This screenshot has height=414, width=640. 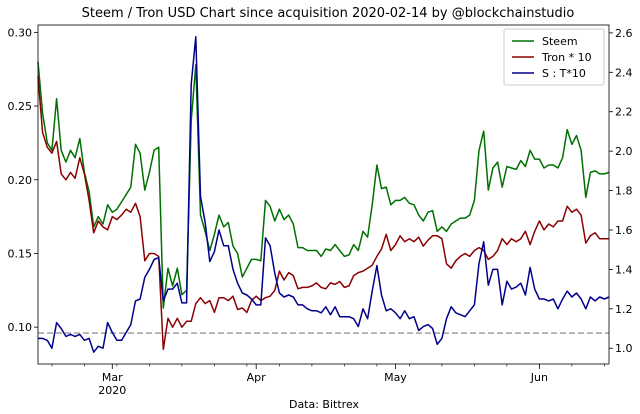 What do you see at coordinates (560, 41) in the screenshot?
I see `legend-label: Steem` at bounding box center [560, 41].